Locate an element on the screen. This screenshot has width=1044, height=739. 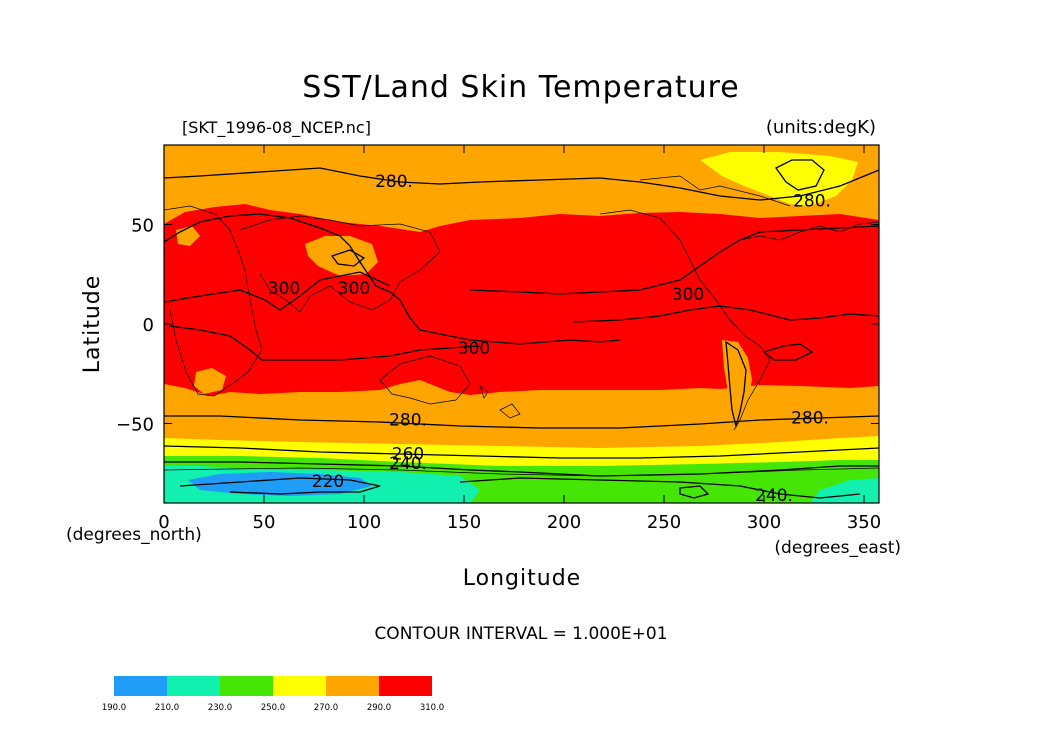
y-tick-label: 50 is located at coordinates (142, 226).